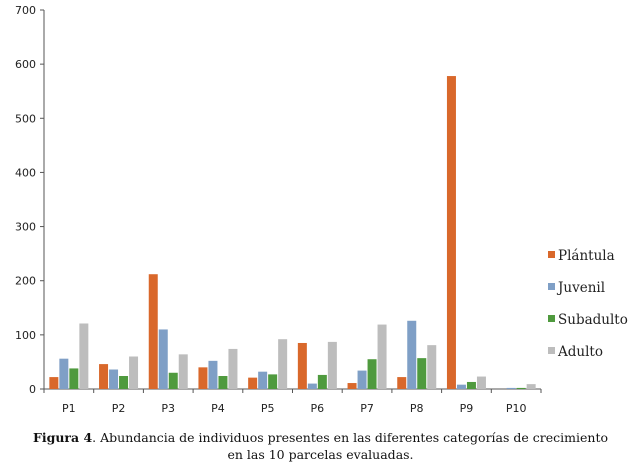 The width and height of the screenshot is (641, 470). What do you see at coordinates (586, 256) in the screenshot?
I see `legend-label: Plántula` at bounding box center [586, 256].